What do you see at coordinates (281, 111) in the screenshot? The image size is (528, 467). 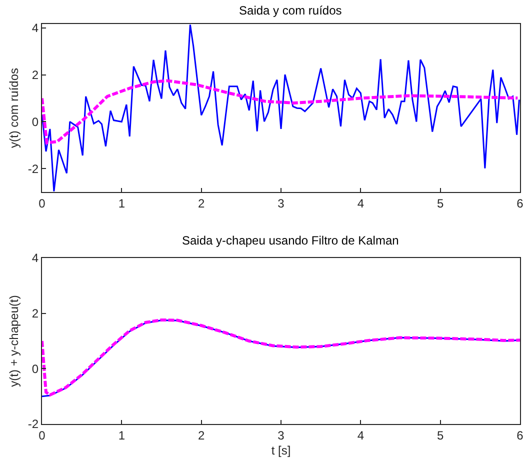 I see `line-series` at bounding box center [281, 111].